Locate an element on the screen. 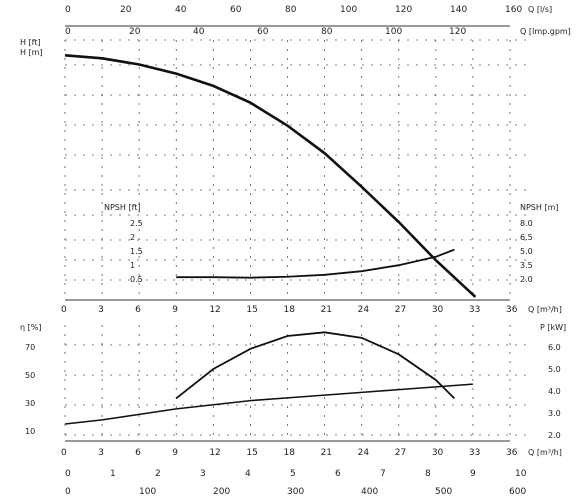  mid-x-tick: 0 is located at coordinates (64, 310).